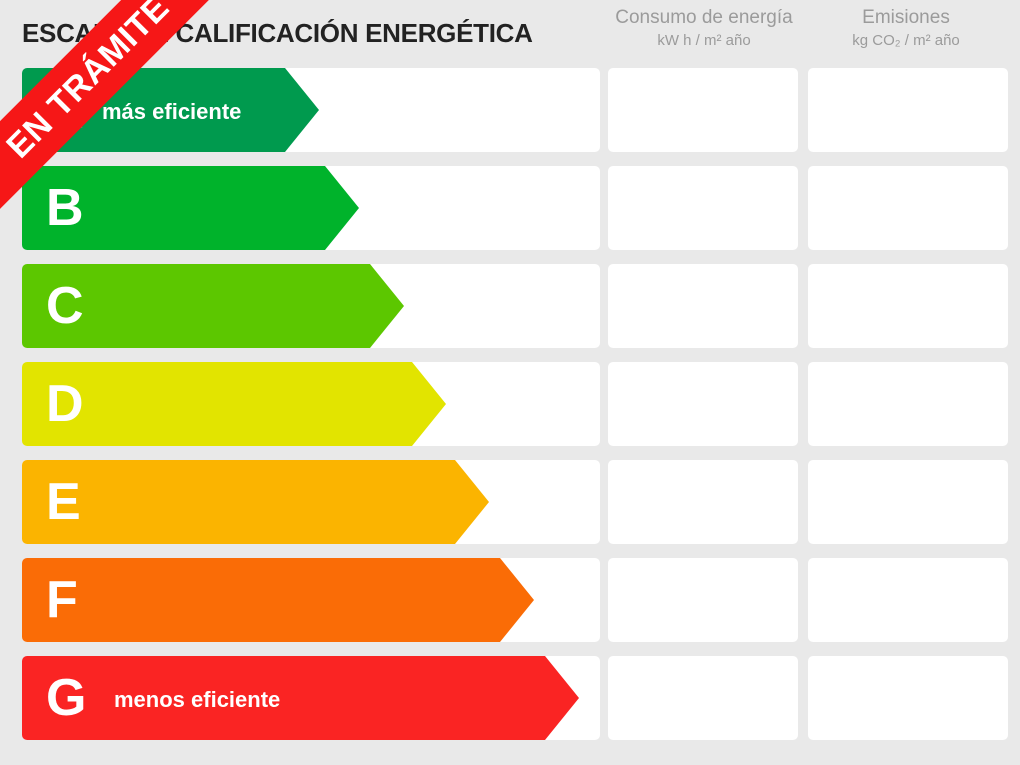 The height and width of the screenshot is (765, 1020). What do you see at coordinates (197, 699) in the screenshot?
I see `least-efficient-note: menos eficiente` at bounding box center [197, 699].